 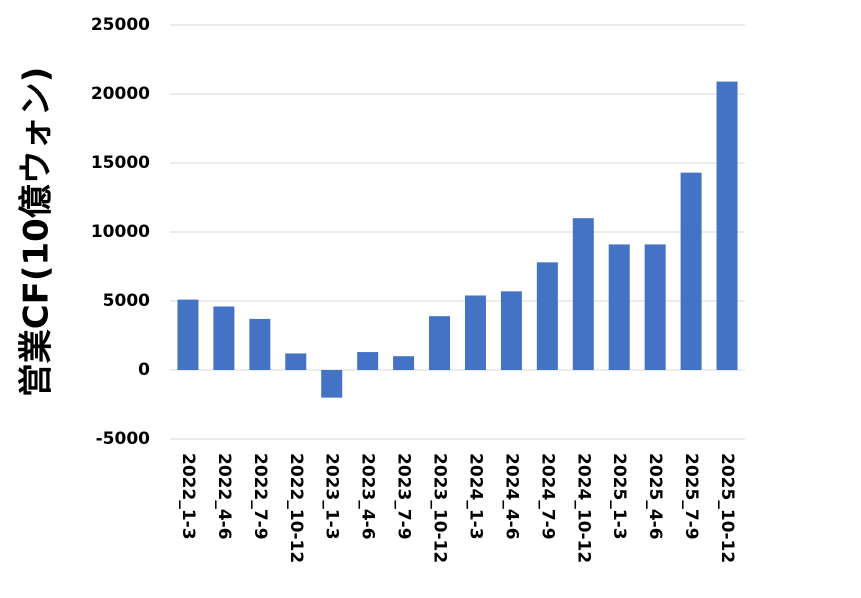 I want to click on x-tick-label: 2024_1-3, so click(x=475, y=496).